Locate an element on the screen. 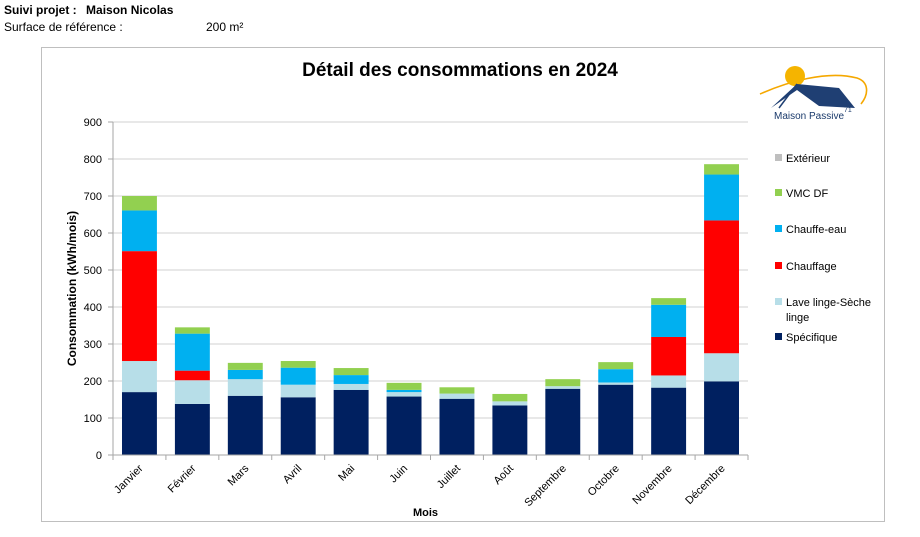  maison-passive-logo is located at coordinates (813, 87).